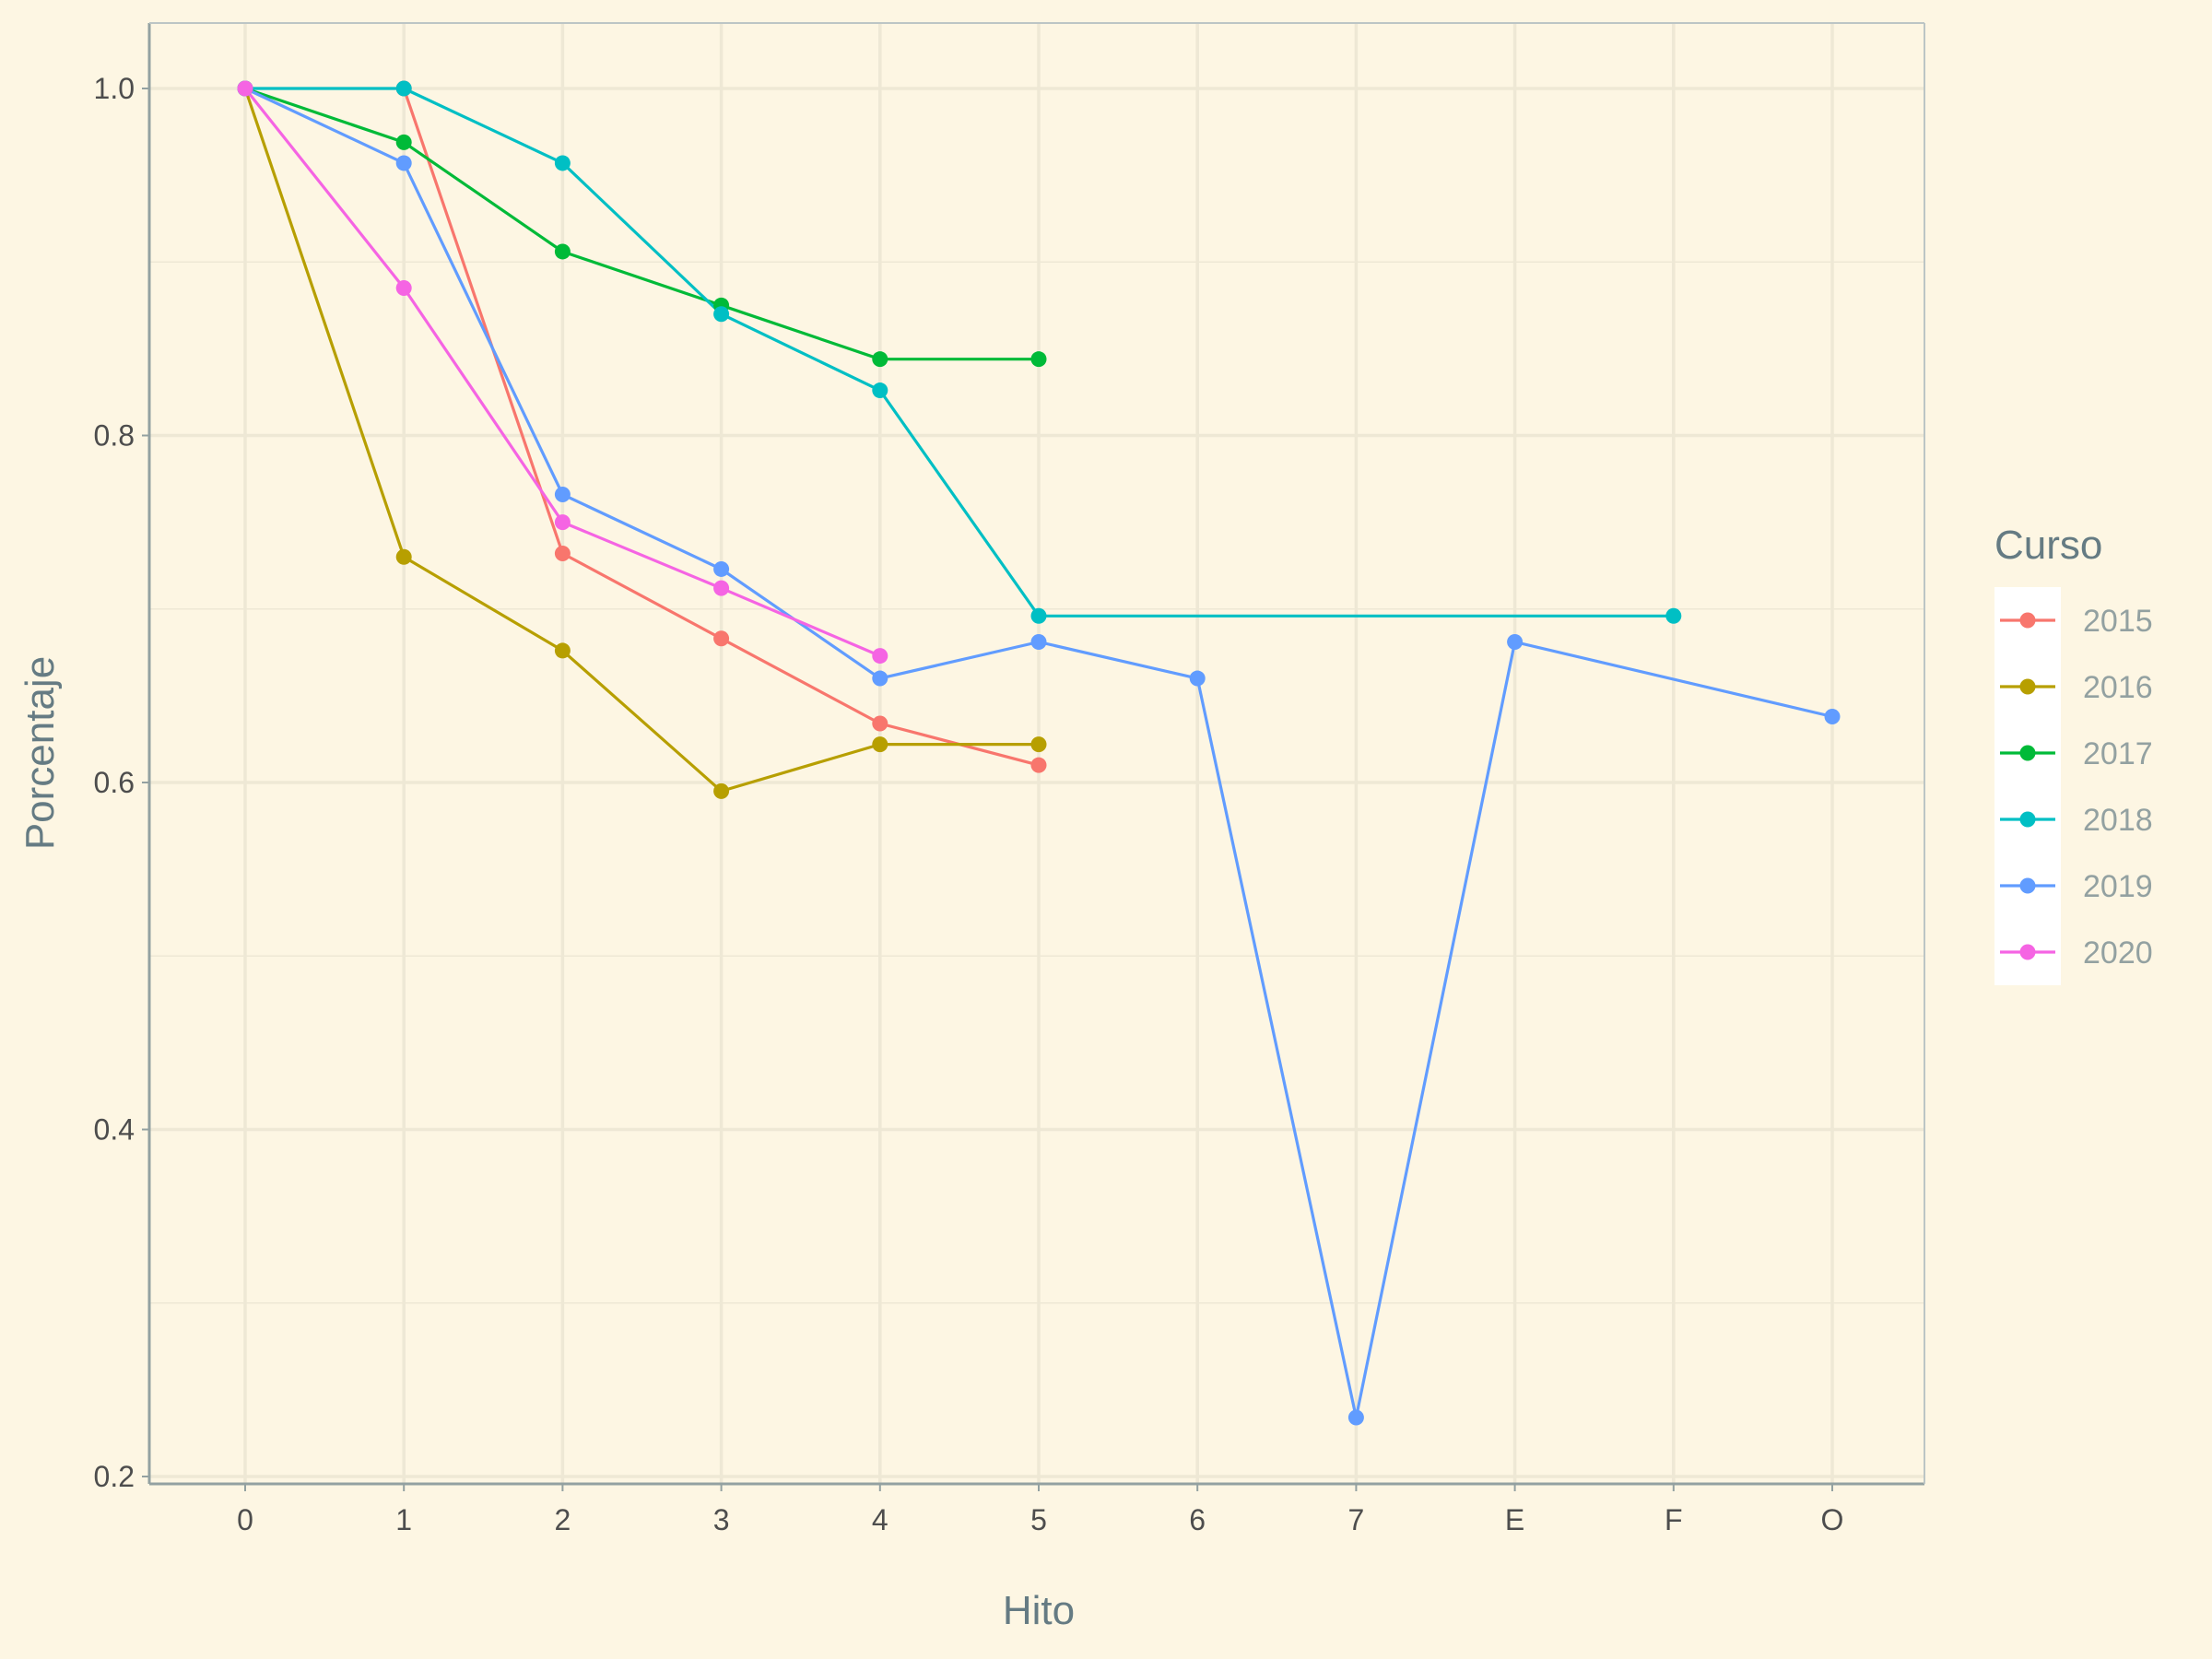 The width and height of the screenshot is (2212, 1659). What do you see at coordinates (1832, 1519) in the screenshot?
I see `x-tick-label: O` at bounding box center [1832, 1519].